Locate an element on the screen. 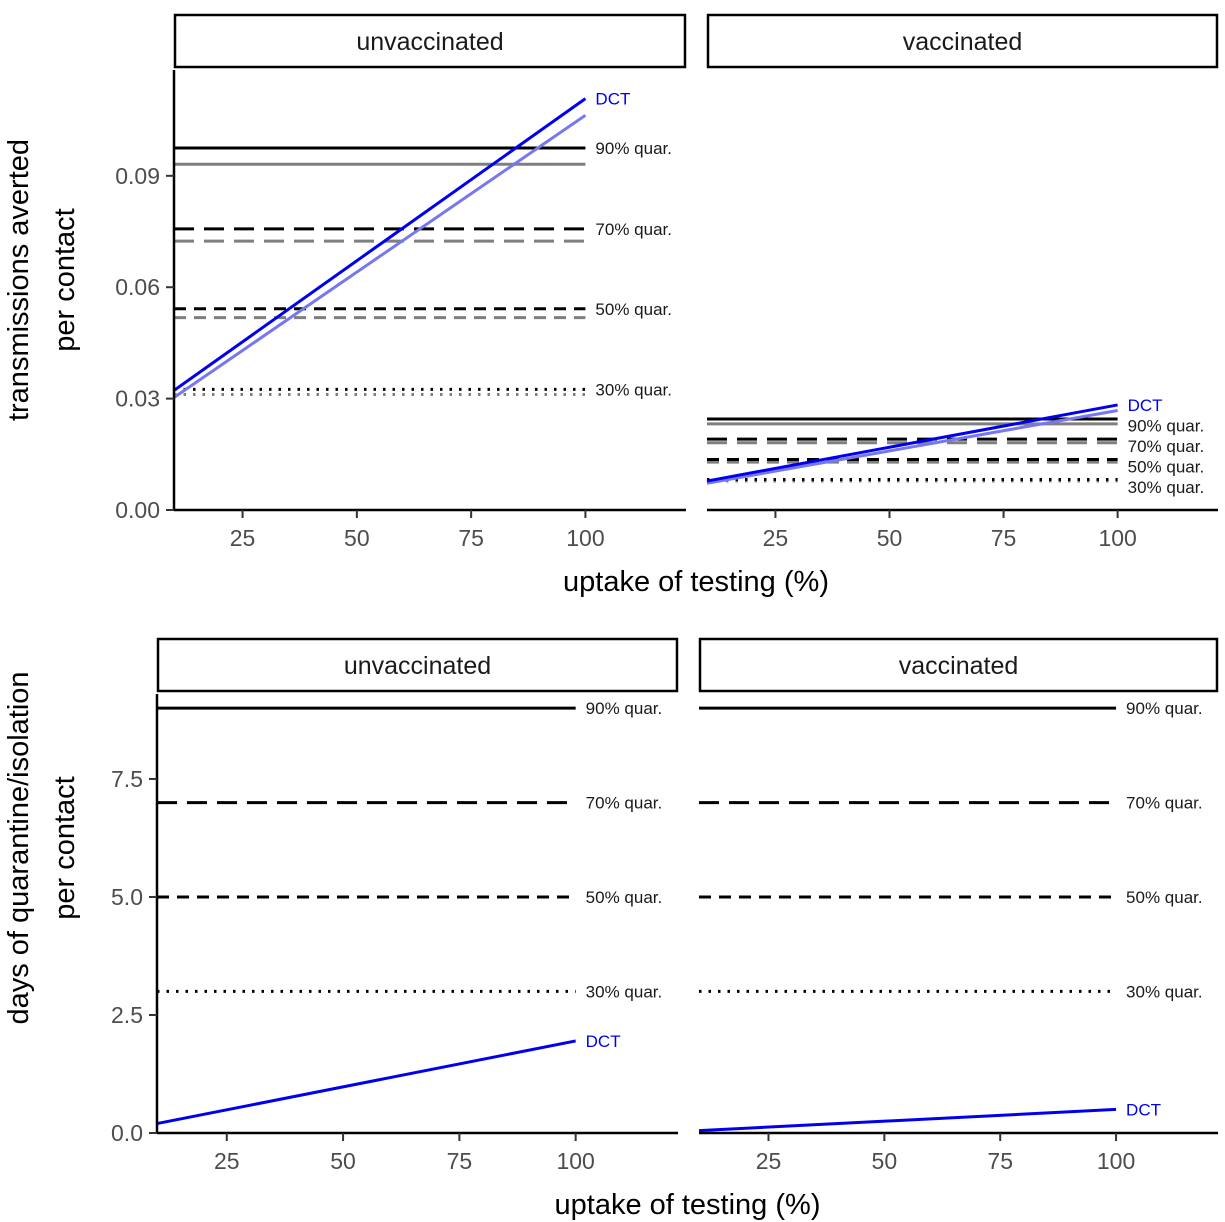 This screenshot has width=1225, height=1222. y-tick-label: 0.03 is located at coordinates (137, 399).